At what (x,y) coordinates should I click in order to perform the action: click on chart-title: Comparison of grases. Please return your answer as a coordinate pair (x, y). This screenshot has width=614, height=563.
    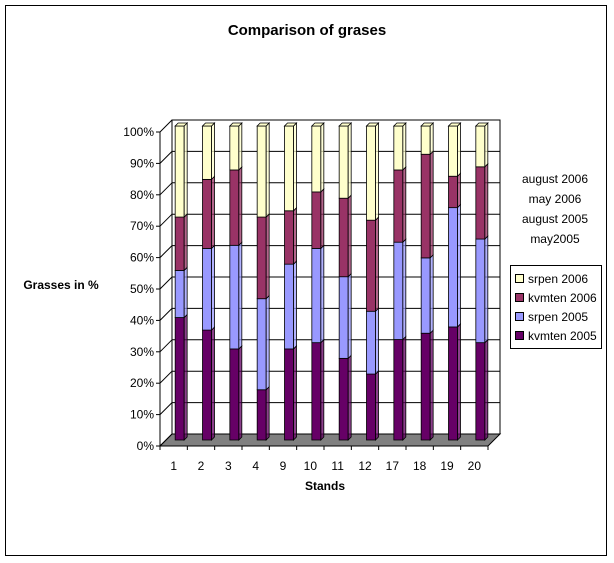
    Looking at the image, I should click on (307, 30).